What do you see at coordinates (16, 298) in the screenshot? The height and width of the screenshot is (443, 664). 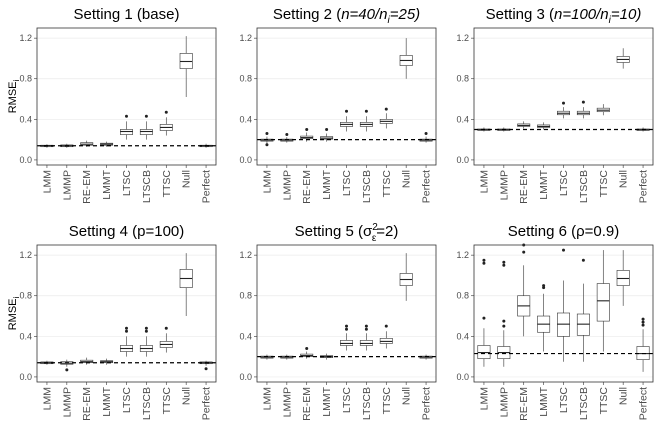 I see `y-axis-label-sub: i` at bounding box center [16, 298].